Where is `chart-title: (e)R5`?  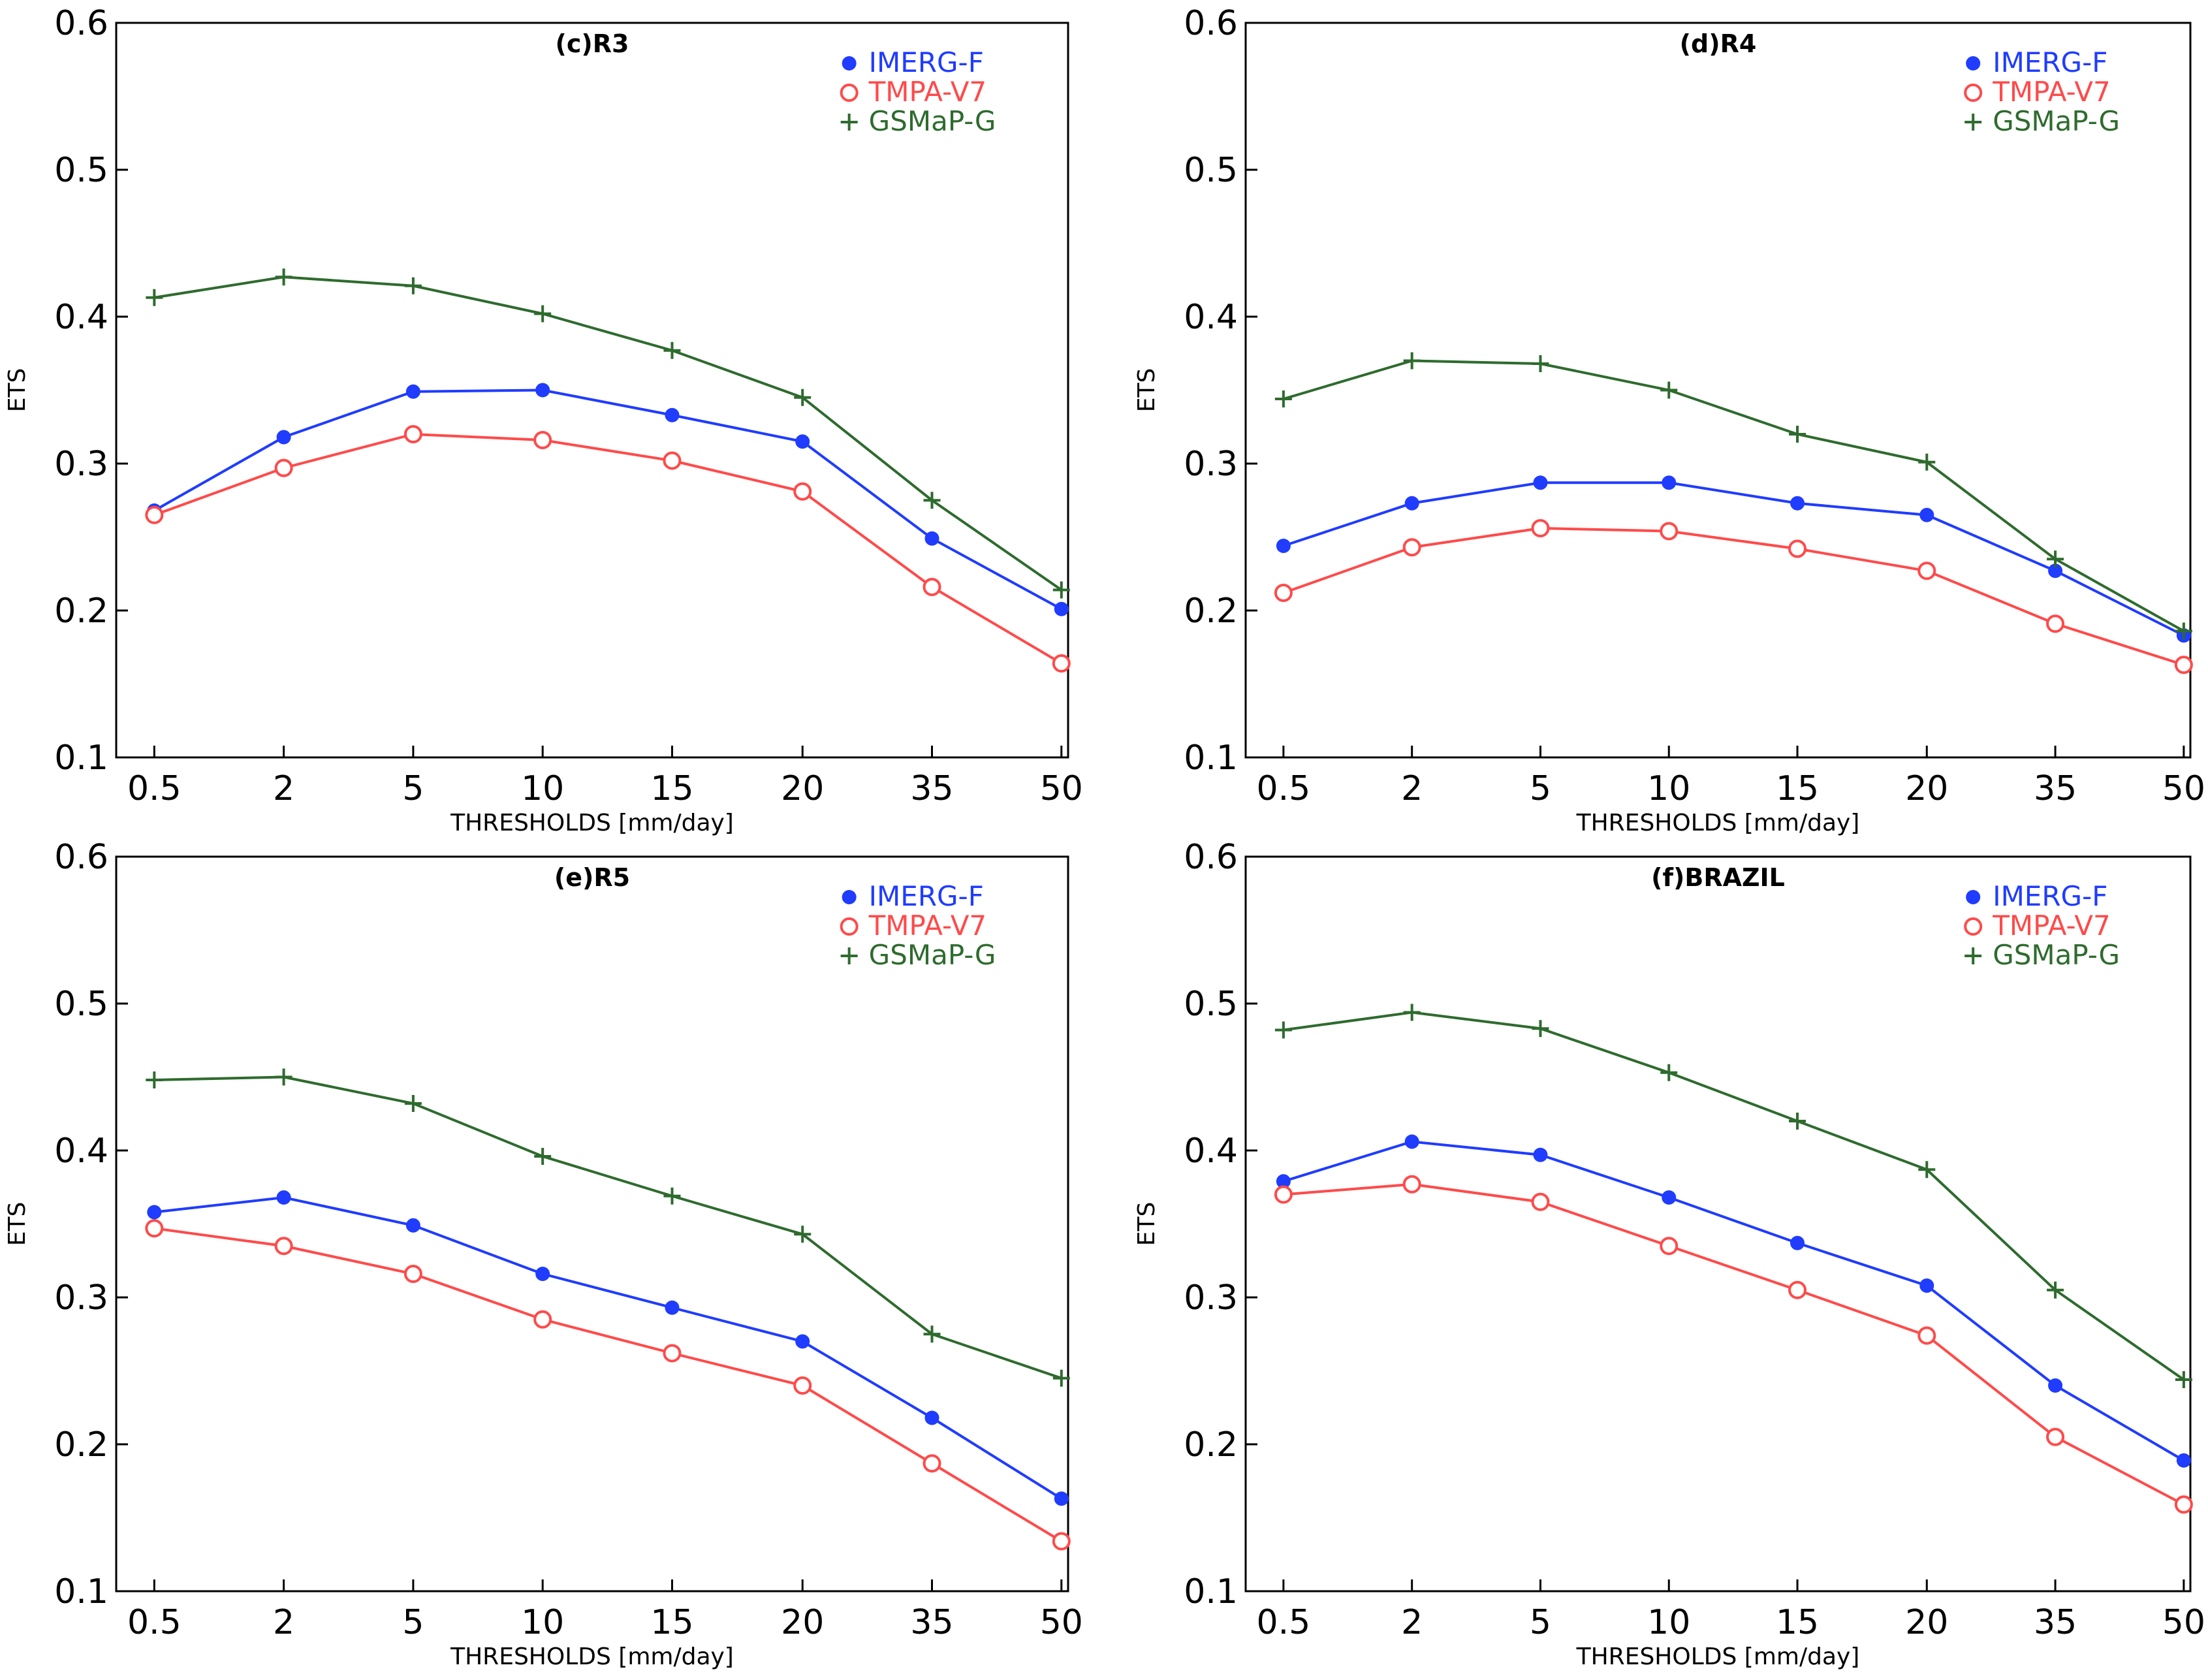
chart-title: (e)R5 is located at coordinates (592, 878).